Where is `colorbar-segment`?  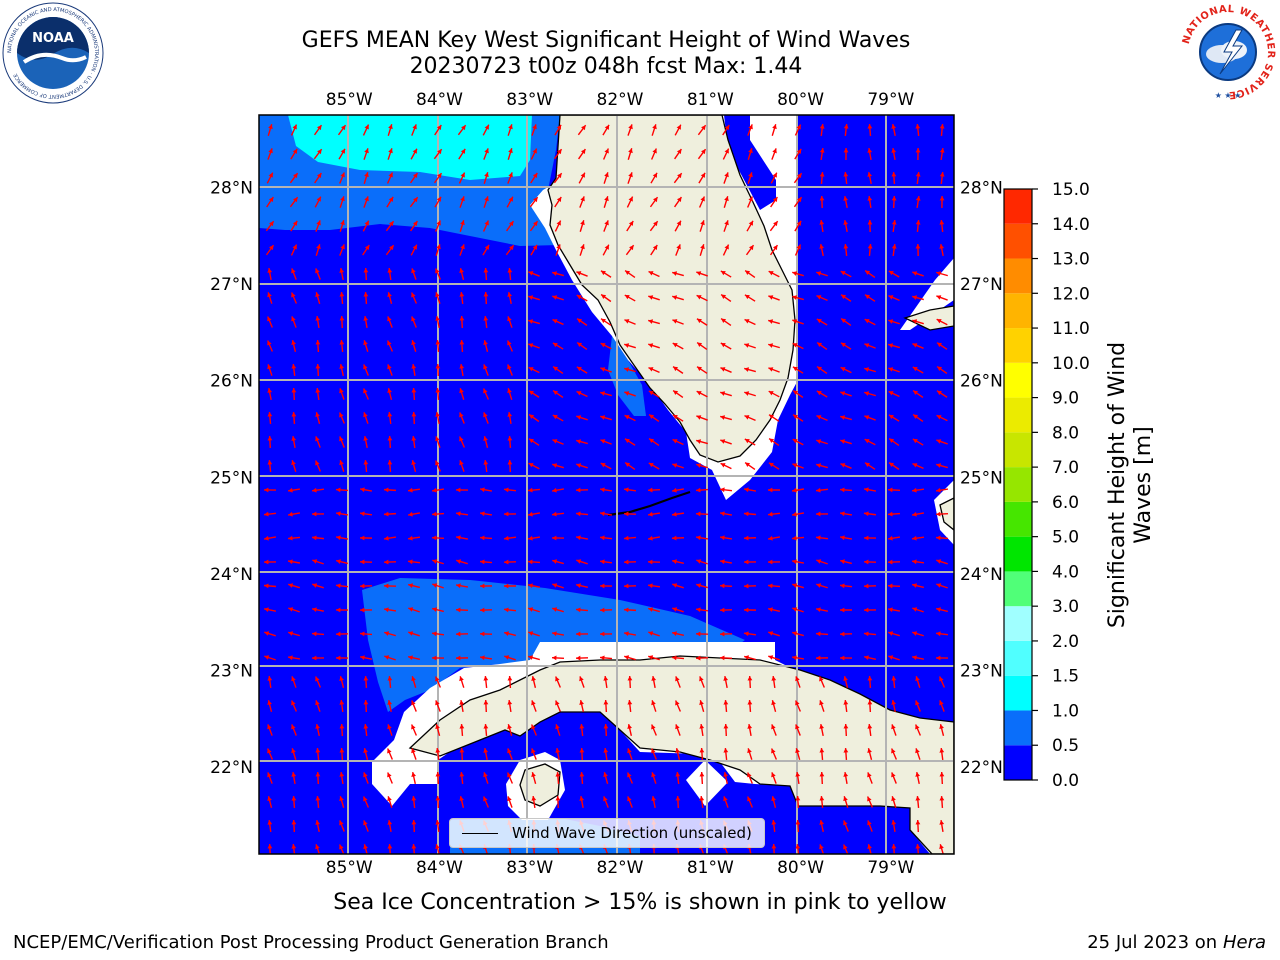
colorbar-segment is located at coordinates (1018, 693).